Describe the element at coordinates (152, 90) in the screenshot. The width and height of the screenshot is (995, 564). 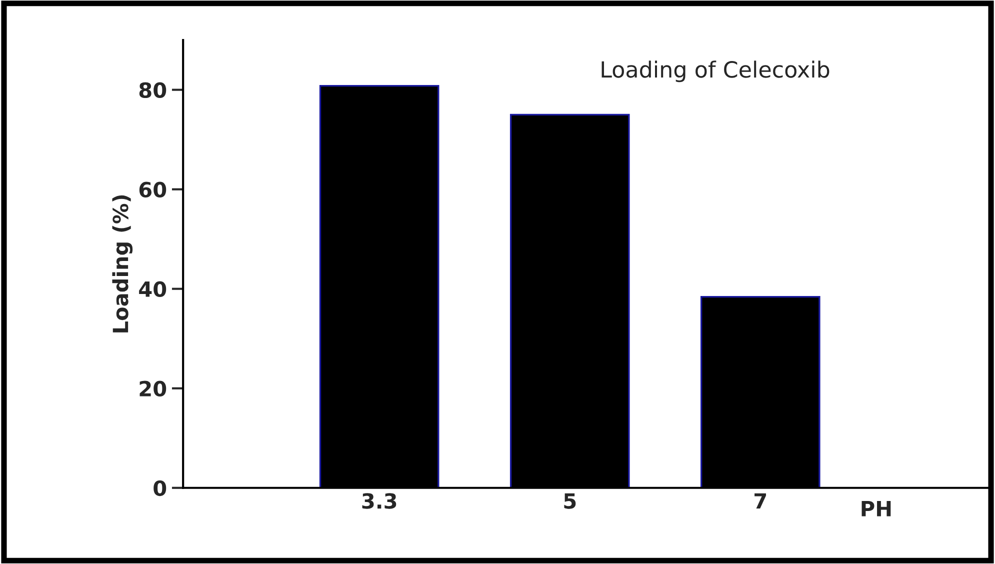
I see `y-tick-label: 80` at that location.